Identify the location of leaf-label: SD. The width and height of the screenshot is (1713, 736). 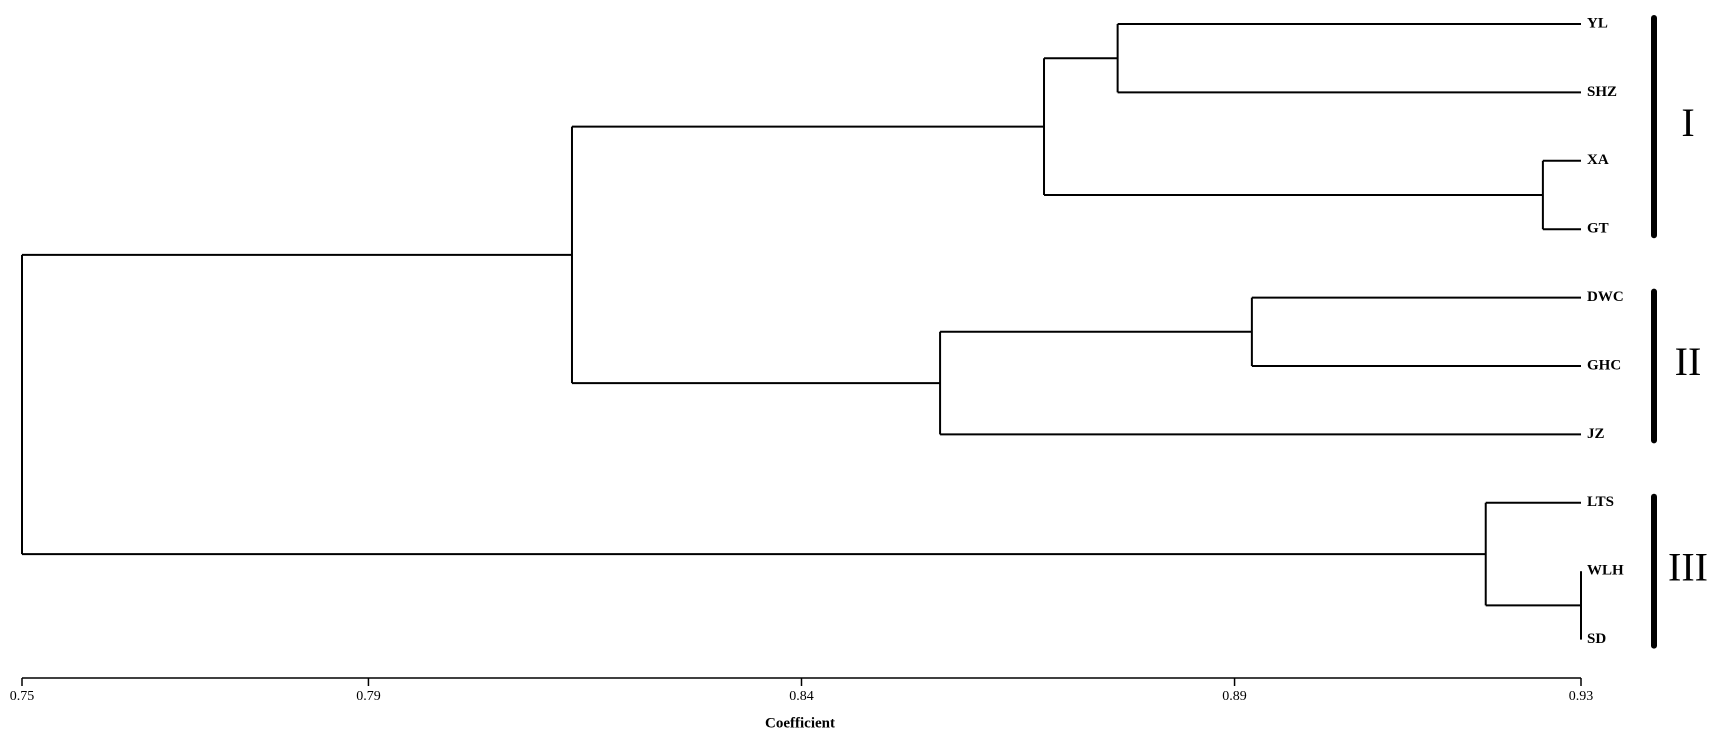
(1596, 639).